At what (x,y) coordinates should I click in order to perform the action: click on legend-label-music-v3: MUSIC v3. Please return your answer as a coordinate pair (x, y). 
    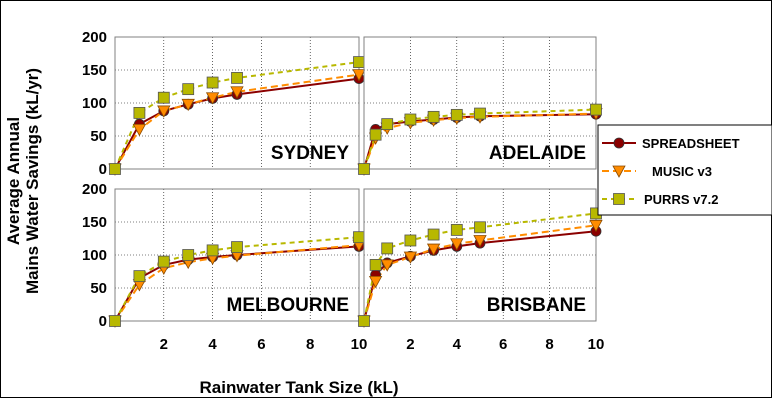
    Looking at the image, I should click on (682, 171).